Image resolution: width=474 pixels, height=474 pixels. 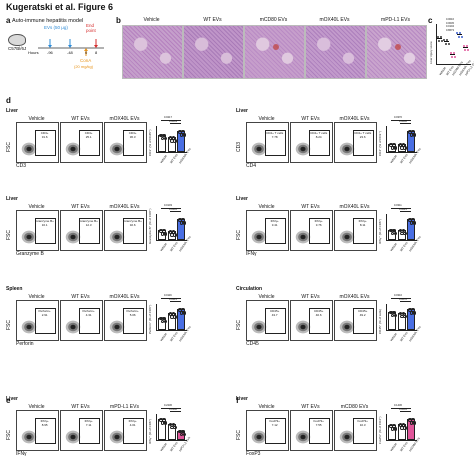 I want to click on p-value: 0.0063, so click(x=173, y=121).